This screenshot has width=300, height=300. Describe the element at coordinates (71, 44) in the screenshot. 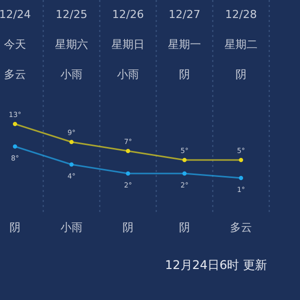

I see `text: 星期六` at that location.